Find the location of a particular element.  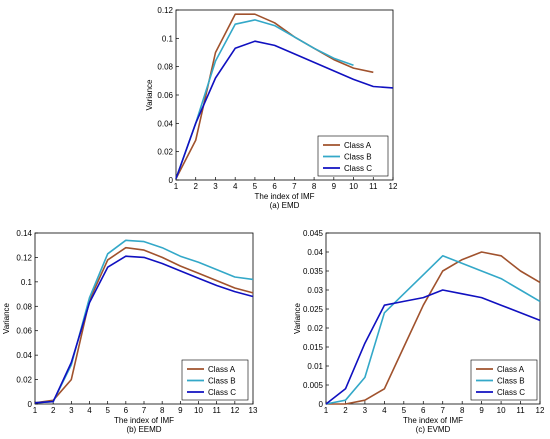

y-tick-label: 0.035 is located at coordinates (313, 271).